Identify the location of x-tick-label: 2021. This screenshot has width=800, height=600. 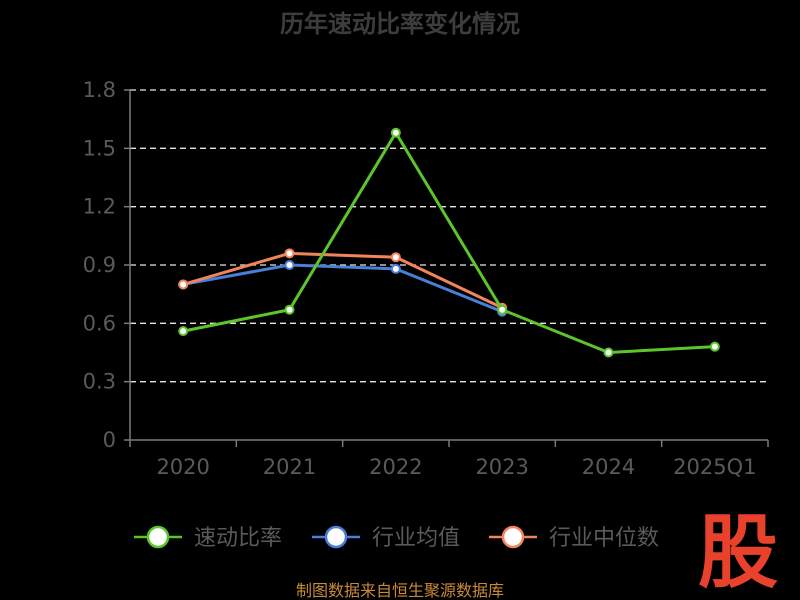
(289, 467).